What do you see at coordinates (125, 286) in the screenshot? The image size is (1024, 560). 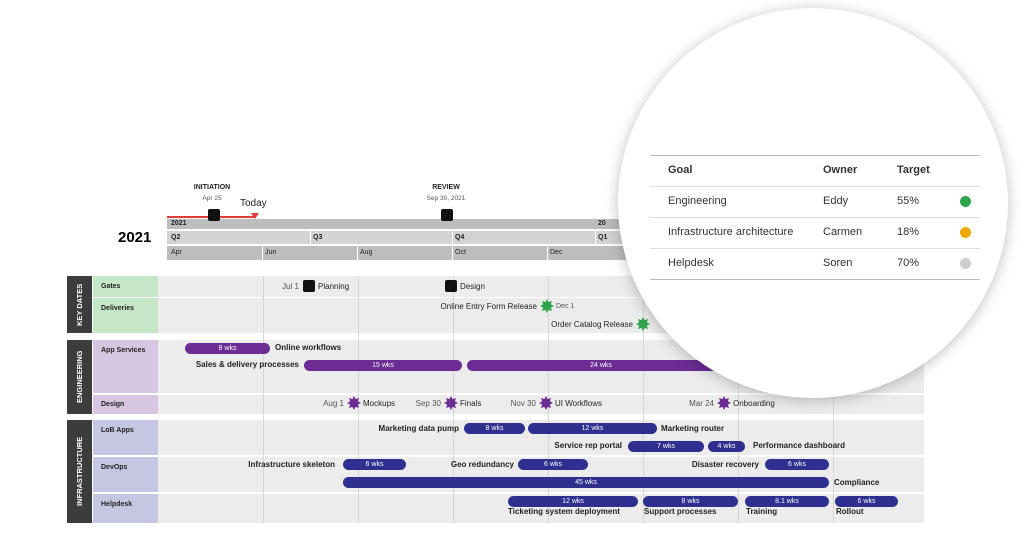 I see `row-label: Gates` at bounding box center [125, 286].